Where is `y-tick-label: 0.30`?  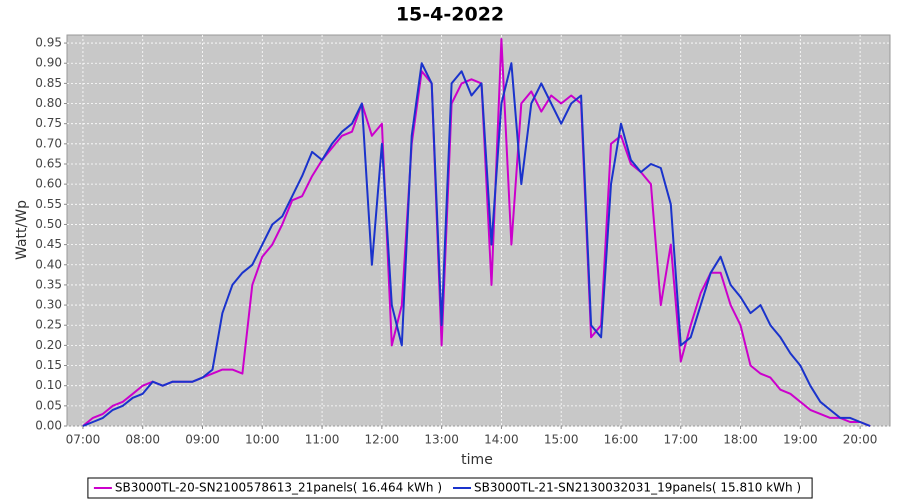
y-tick-label: 0.30 is located at coordinates (48, 305).